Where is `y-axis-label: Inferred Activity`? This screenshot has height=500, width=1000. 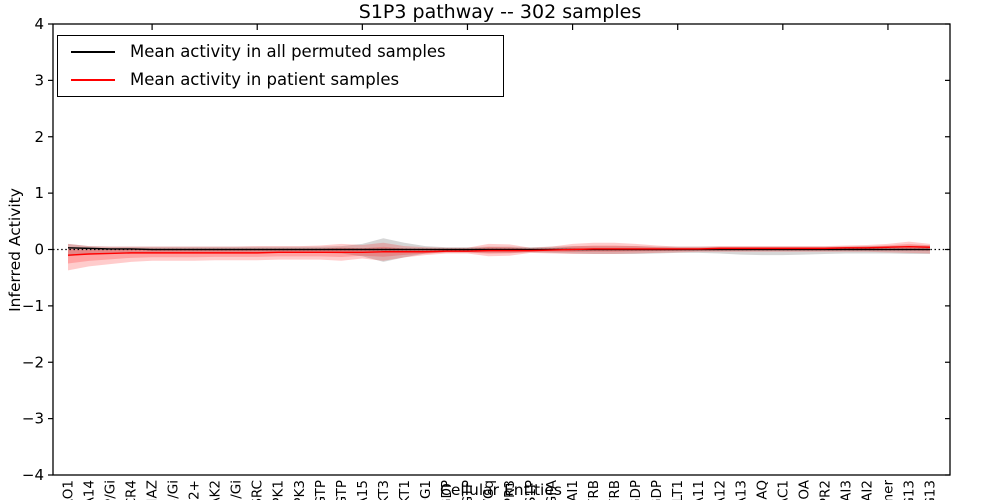
y-axis-label: Inferred Activity is located at coordinates (15, 250).